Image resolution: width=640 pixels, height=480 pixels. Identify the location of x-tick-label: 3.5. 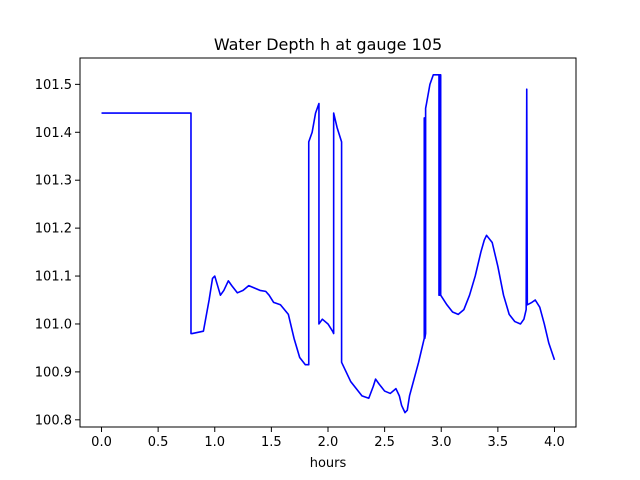
(498, 442).